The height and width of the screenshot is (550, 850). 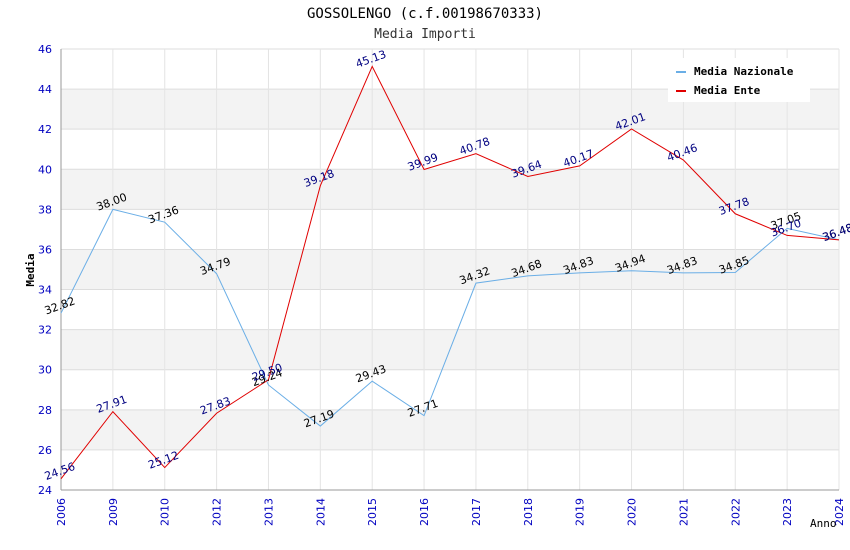 I want to click on data-label: 24.56, so click(x=60, y=471).